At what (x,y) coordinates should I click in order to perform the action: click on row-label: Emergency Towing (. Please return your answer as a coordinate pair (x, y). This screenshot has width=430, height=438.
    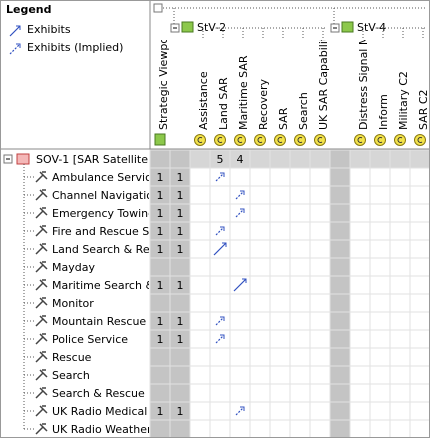
    Looking at the image, I should click on (107, 213).